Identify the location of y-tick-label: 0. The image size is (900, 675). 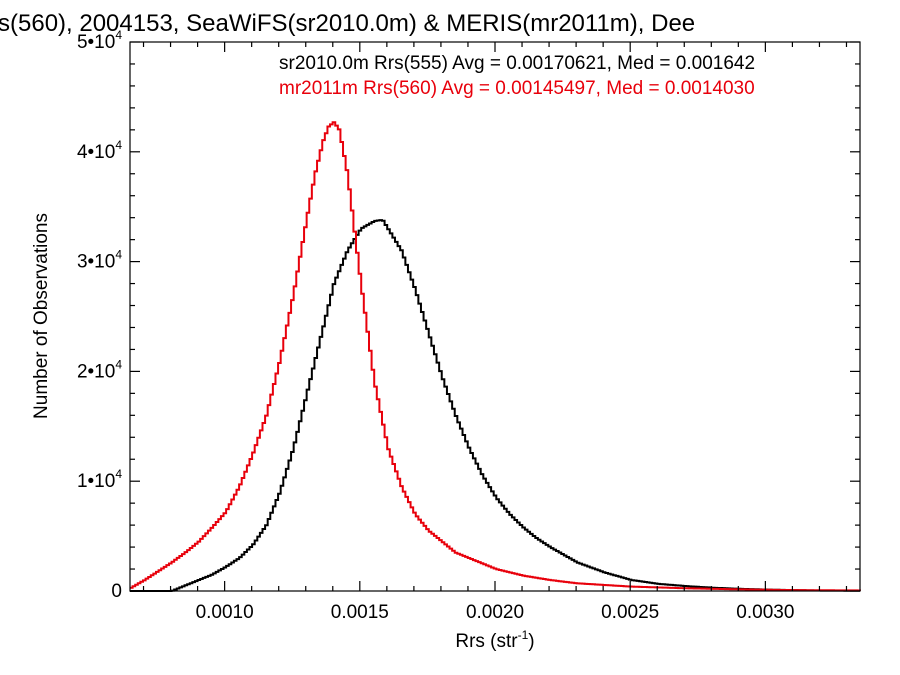
(116, 591).